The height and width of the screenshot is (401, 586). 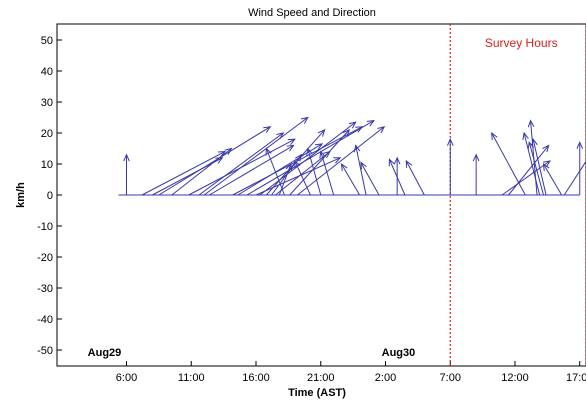 What do you see at coordinates (45, 227) in the screenshot?
I see `y-tick-label: -10` at bounding box center [45, 227].